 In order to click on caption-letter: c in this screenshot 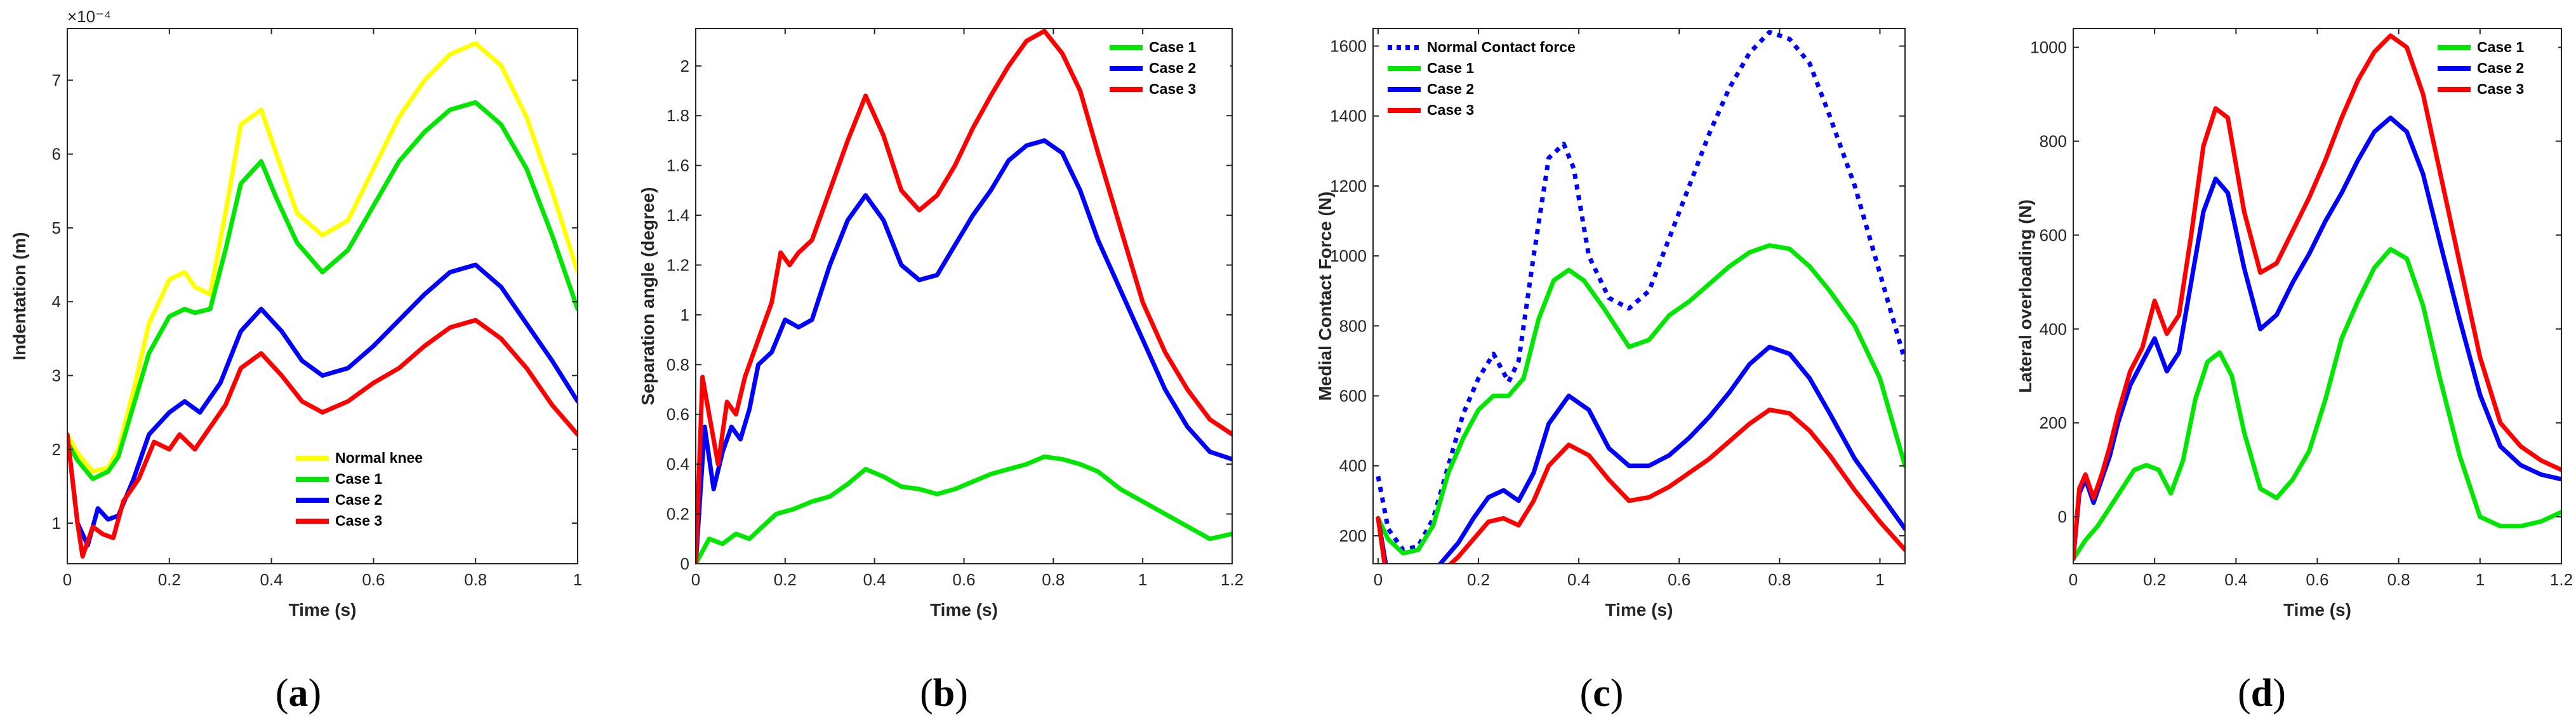, I will do `click(1601, 693)`.